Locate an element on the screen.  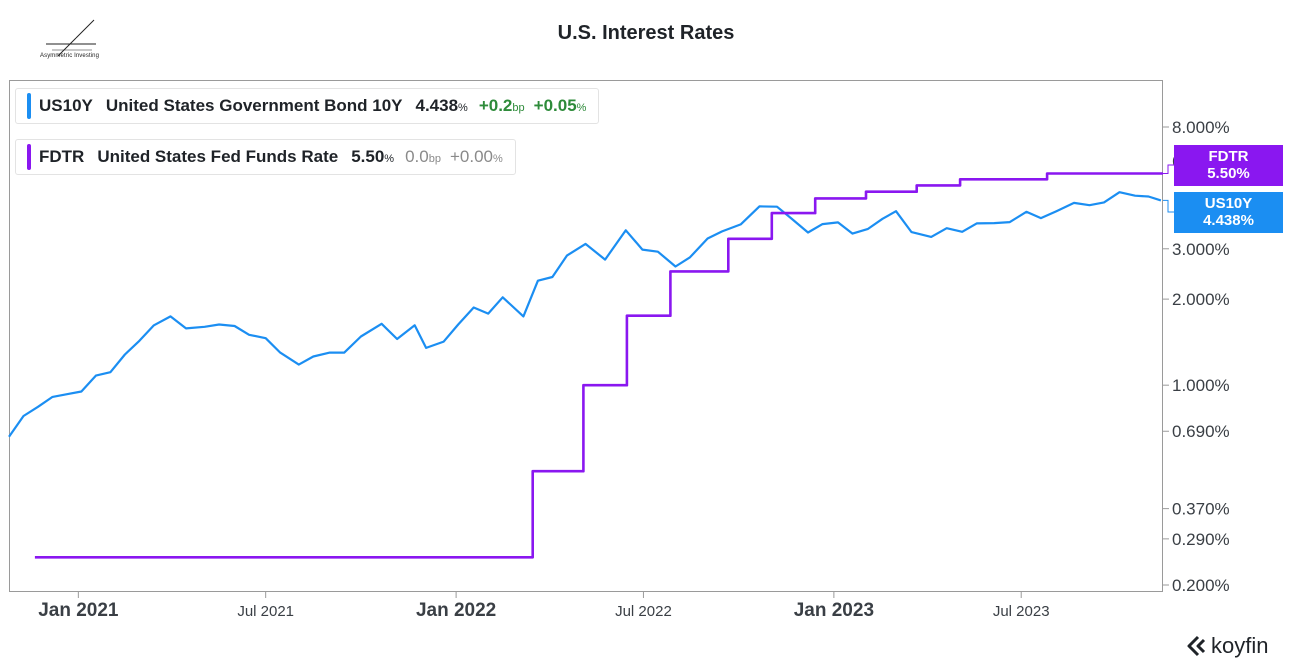
legend-ticker: US10Y is located at coordinates (66, 105).